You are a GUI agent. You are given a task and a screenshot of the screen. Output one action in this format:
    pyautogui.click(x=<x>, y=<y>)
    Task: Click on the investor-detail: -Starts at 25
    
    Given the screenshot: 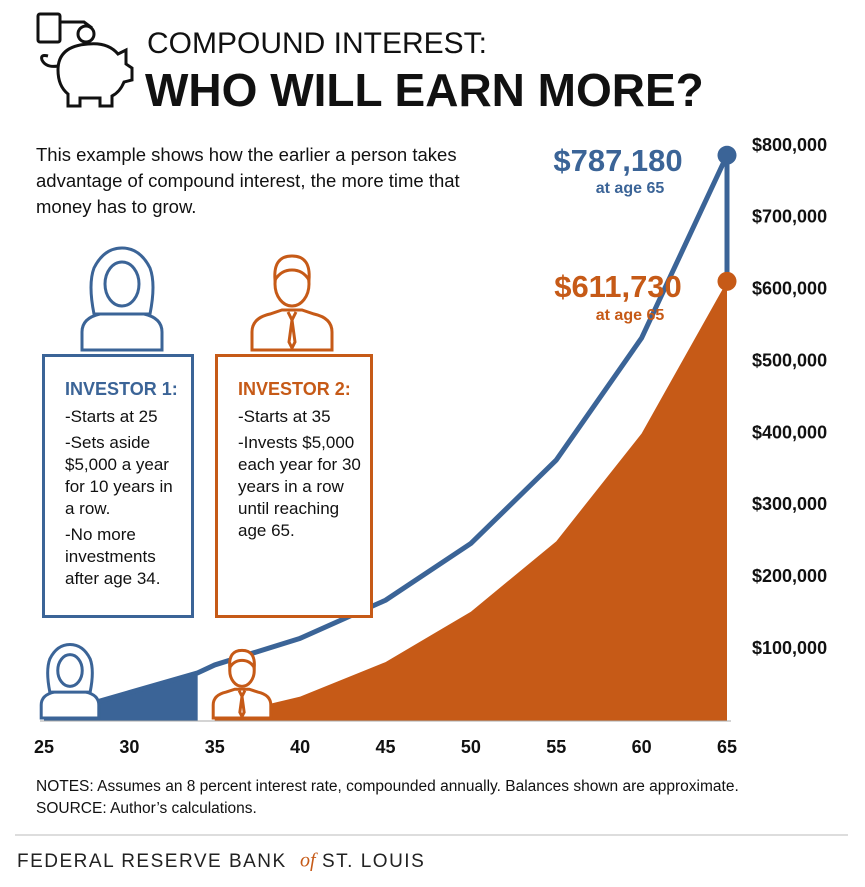 What is the action you would take?
    pyautogui.click(x=111, y=416)
    